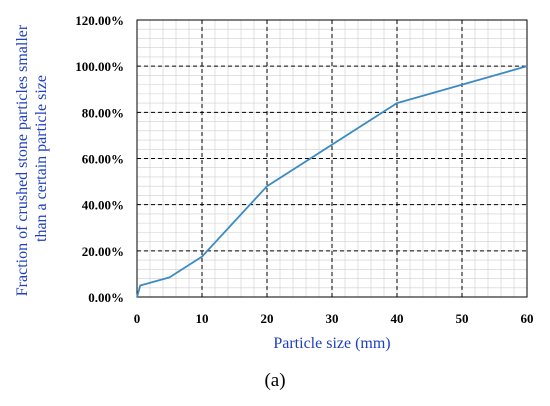  I want to click on x-tick-label: 0, so click(137, 318).